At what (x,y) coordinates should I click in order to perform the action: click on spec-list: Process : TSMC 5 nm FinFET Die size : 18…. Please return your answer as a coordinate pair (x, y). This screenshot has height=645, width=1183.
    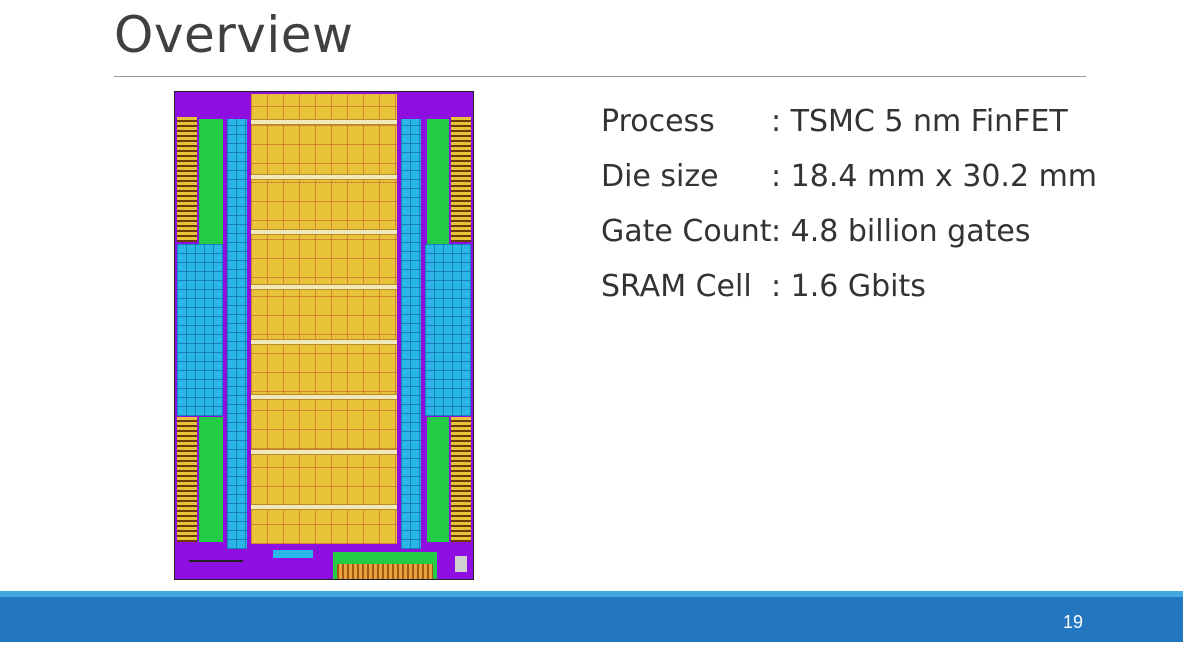
    Looking at the image, I should click on (849, 204).